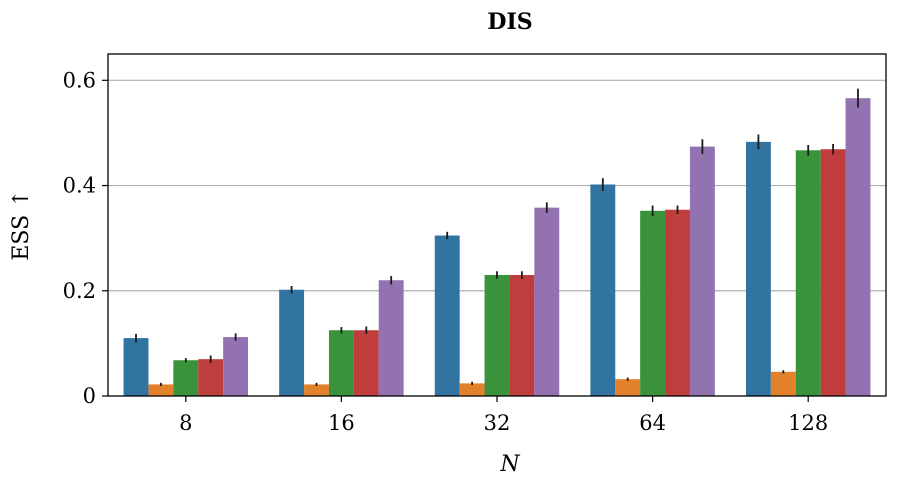 This screenshot has width=914, height=485. I want to click on x-tick-label: 32, so click(497, 423).